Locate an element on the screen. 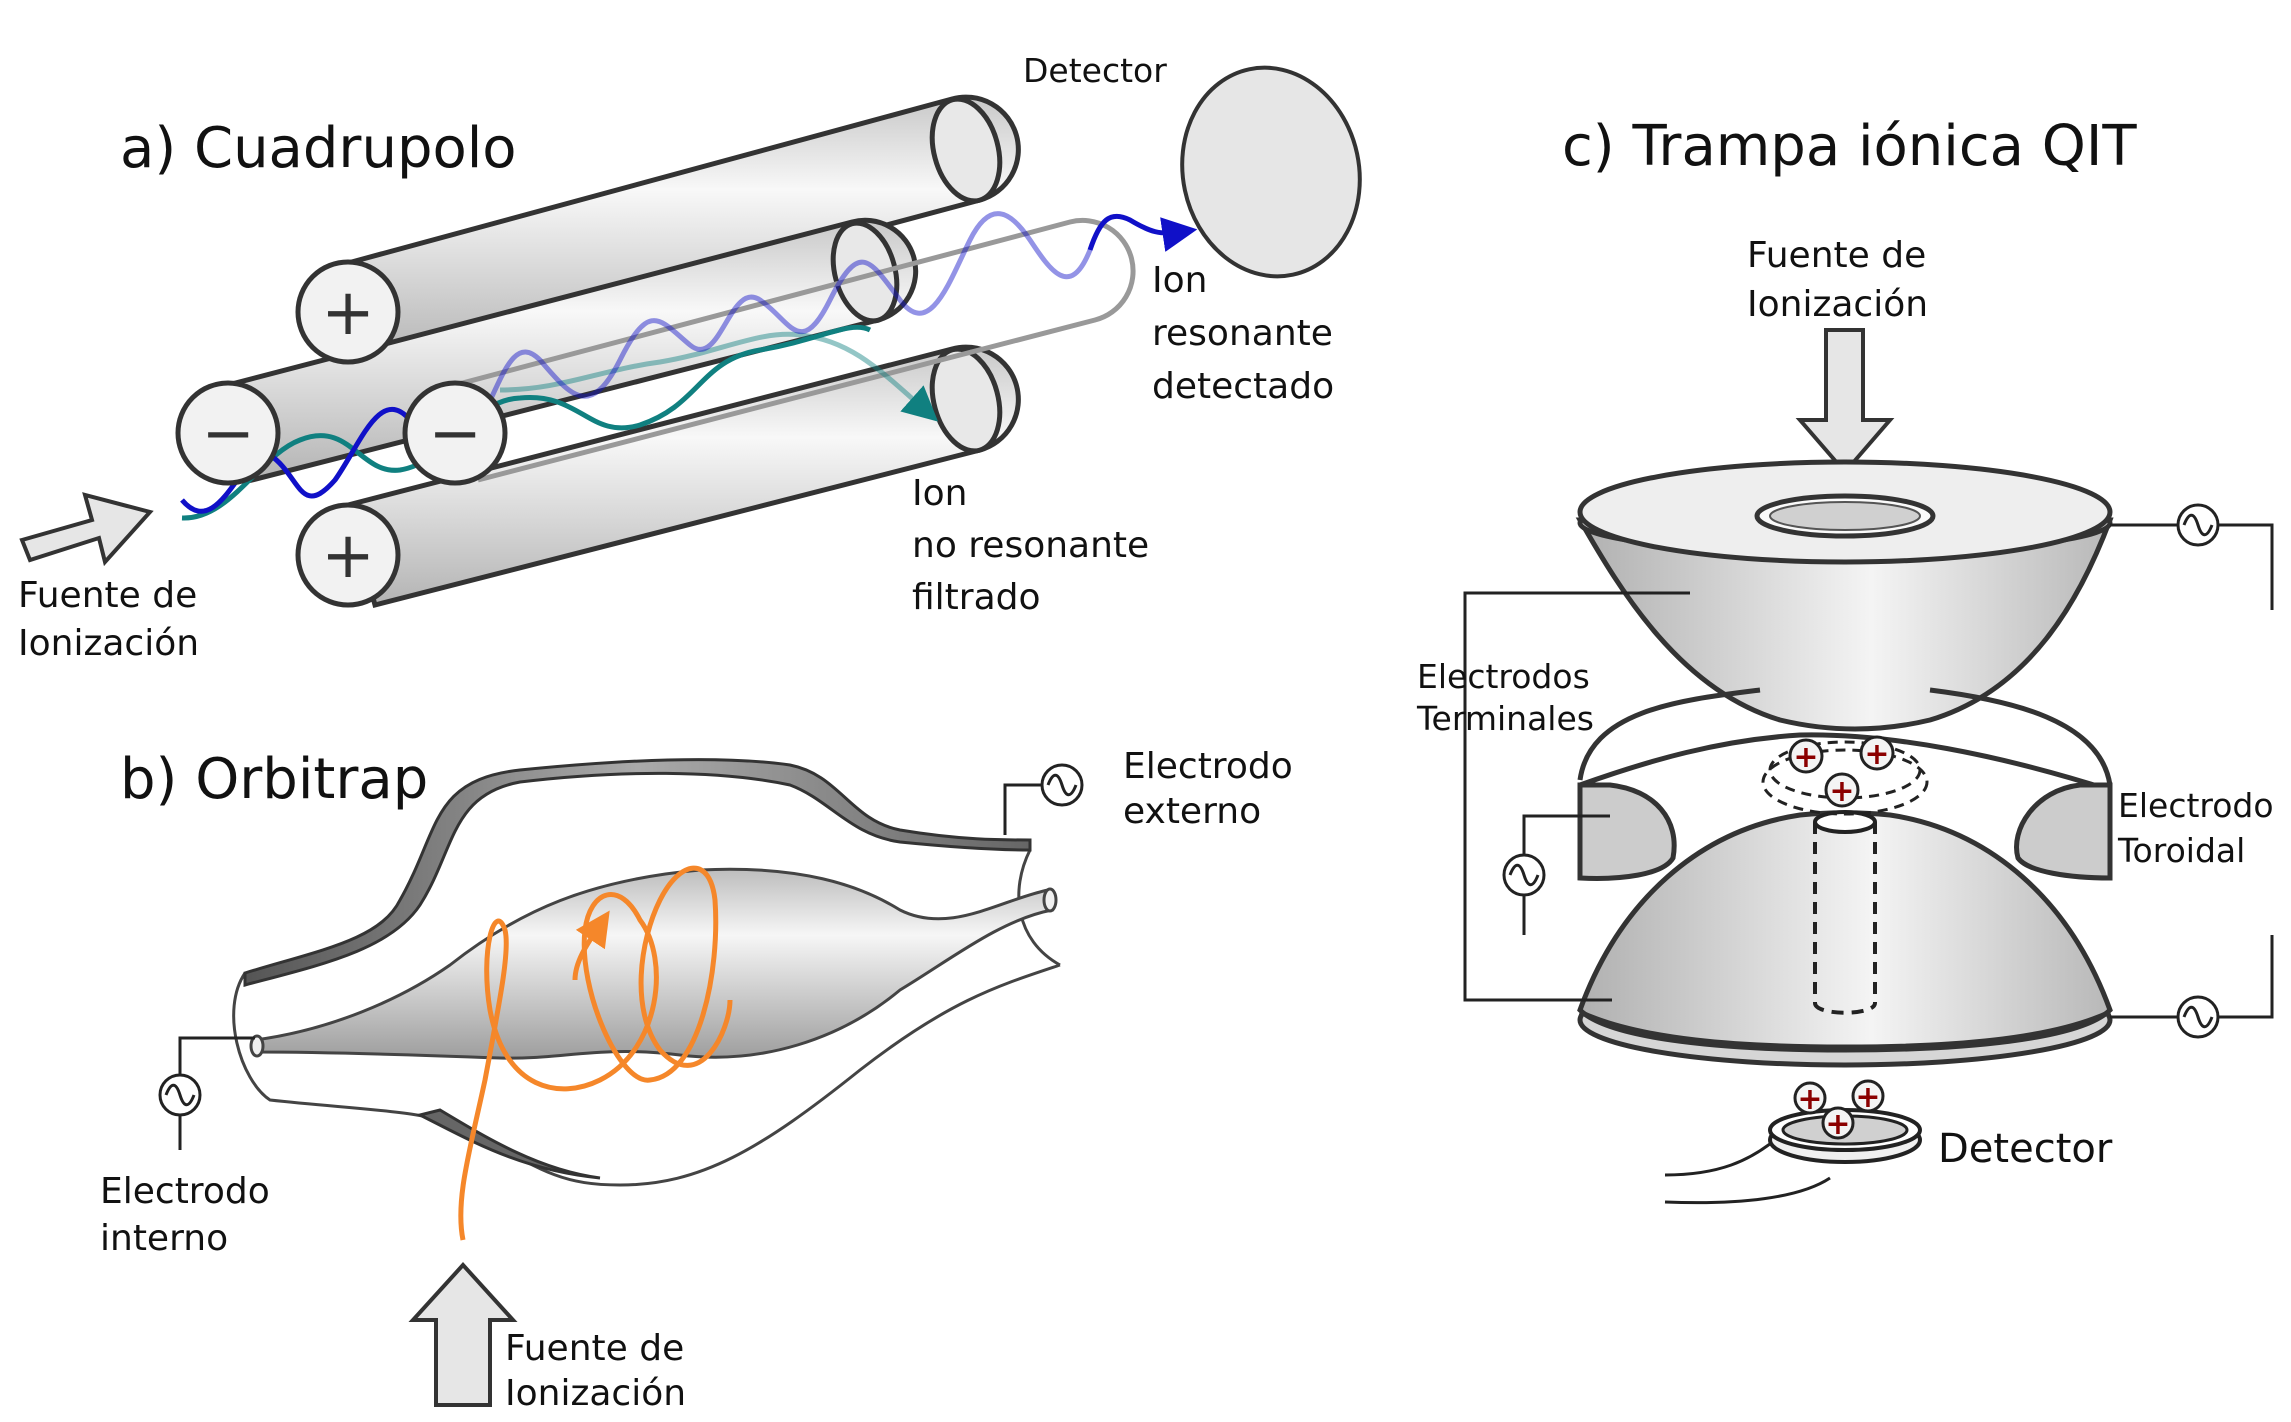  resonant-ion-path-faint is located at coordinates (780, 326).